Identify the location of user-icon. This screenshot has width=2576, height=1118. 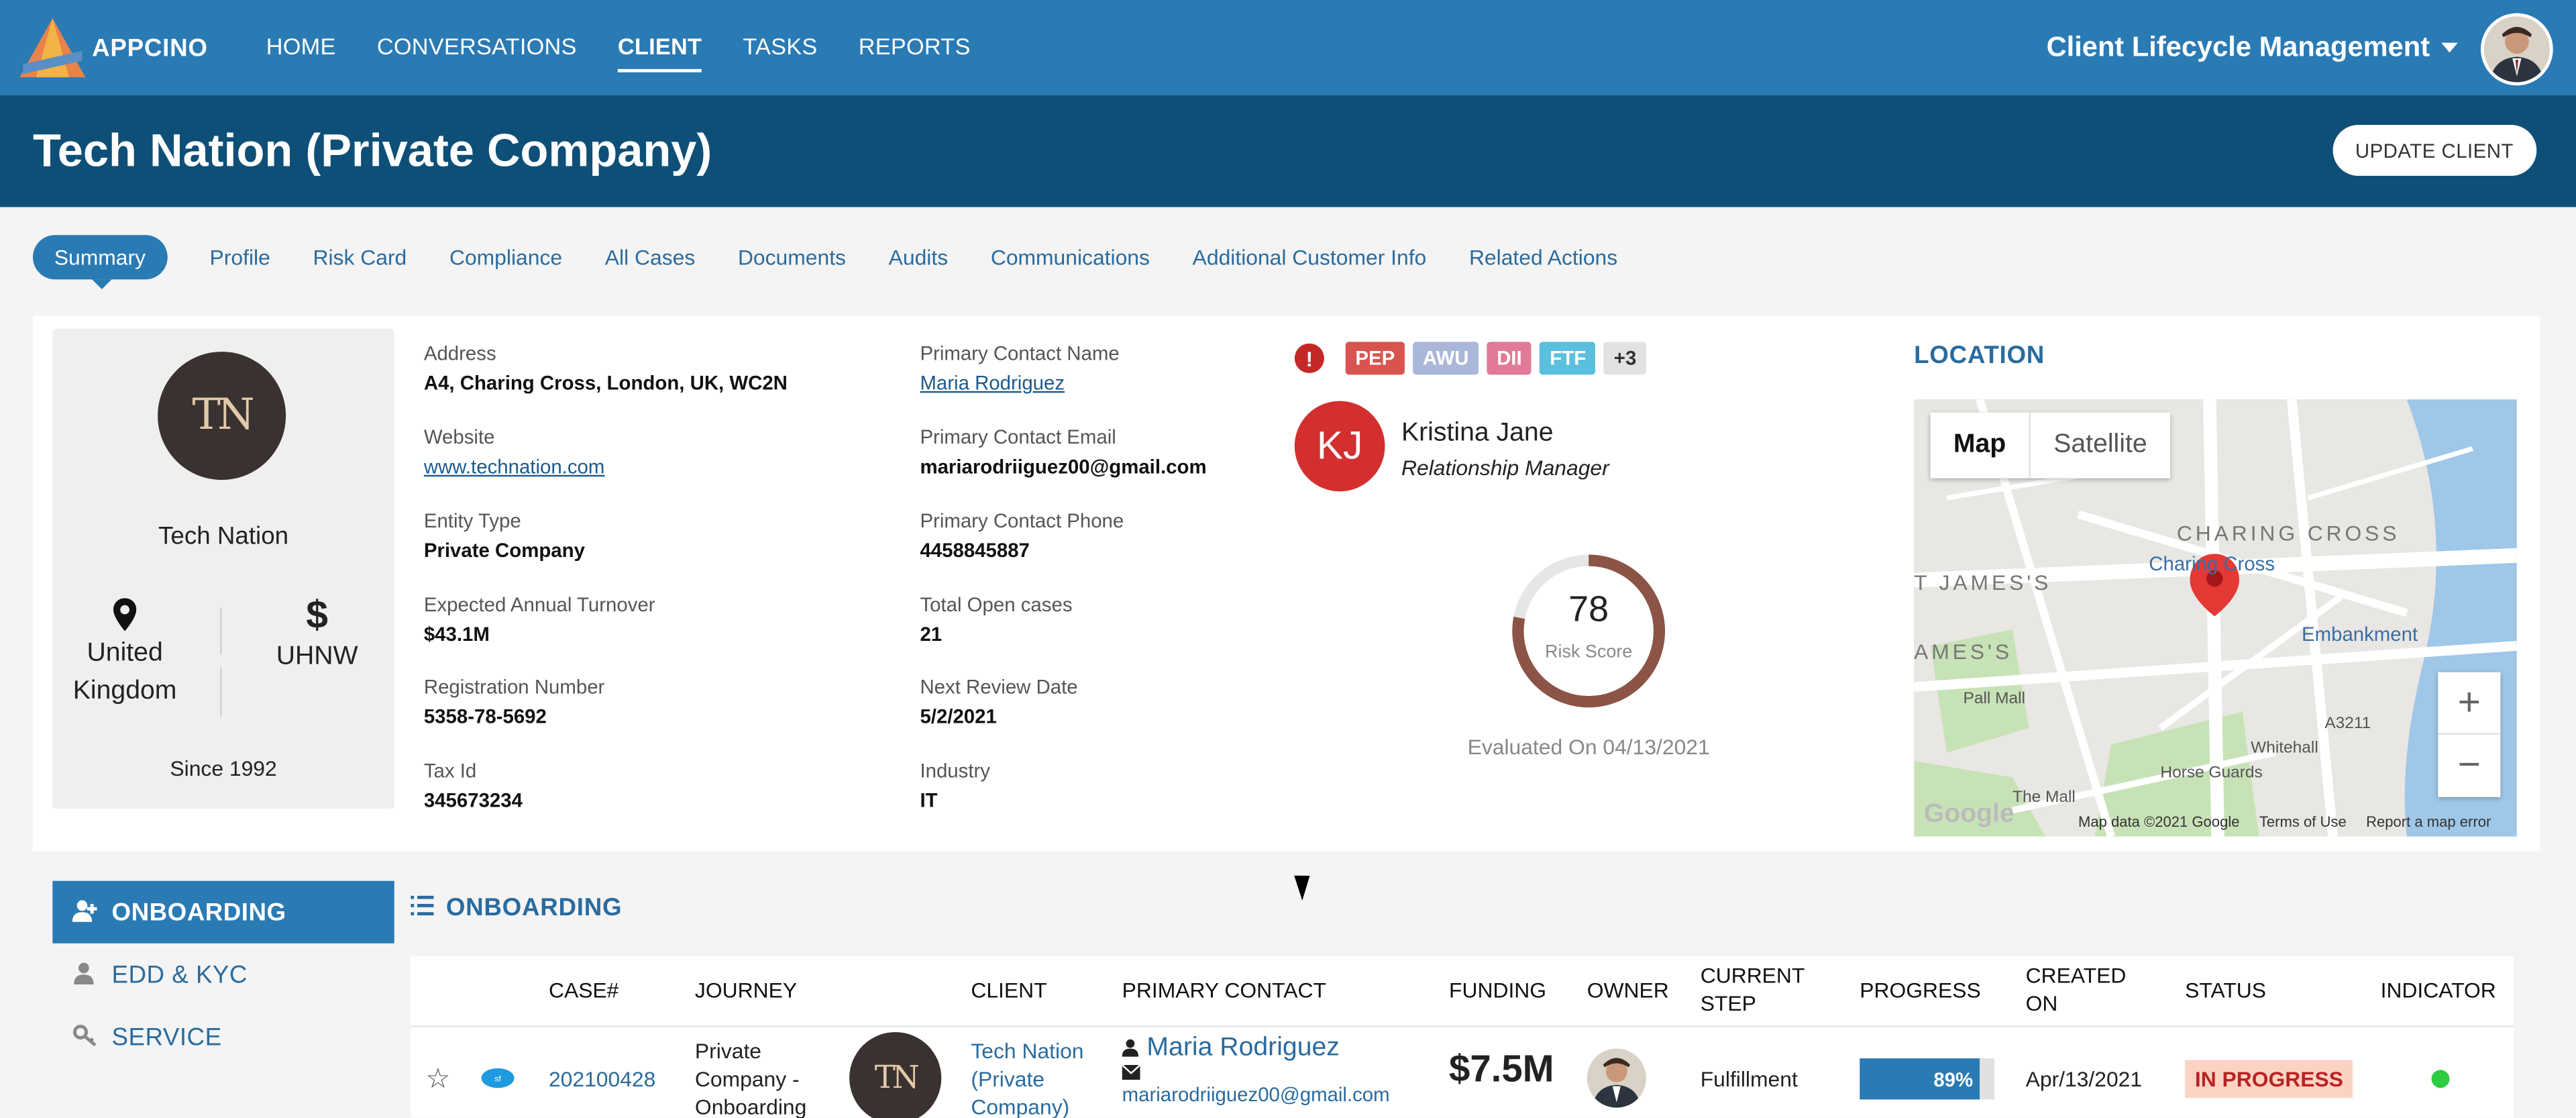
(1130, 1048).